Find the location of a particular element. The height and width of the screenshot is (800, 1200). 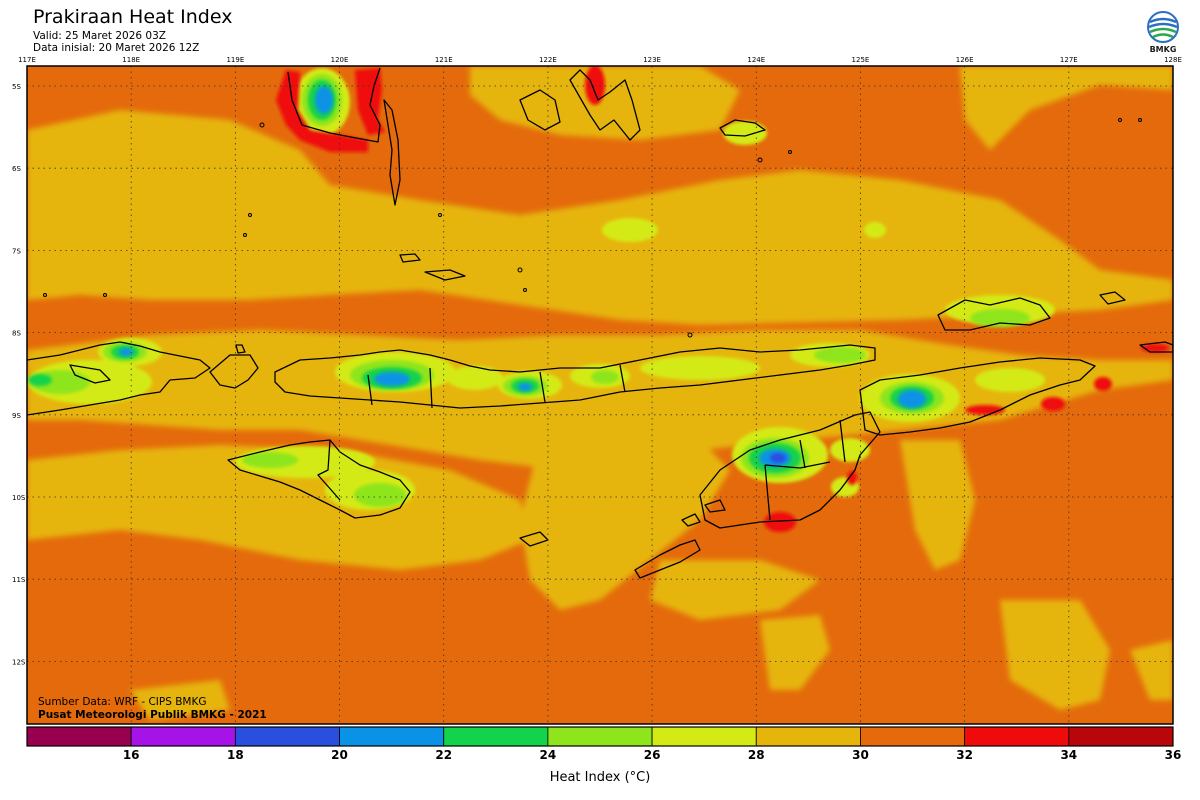

longitude-label: 122E is located at coordinates (548, 60).